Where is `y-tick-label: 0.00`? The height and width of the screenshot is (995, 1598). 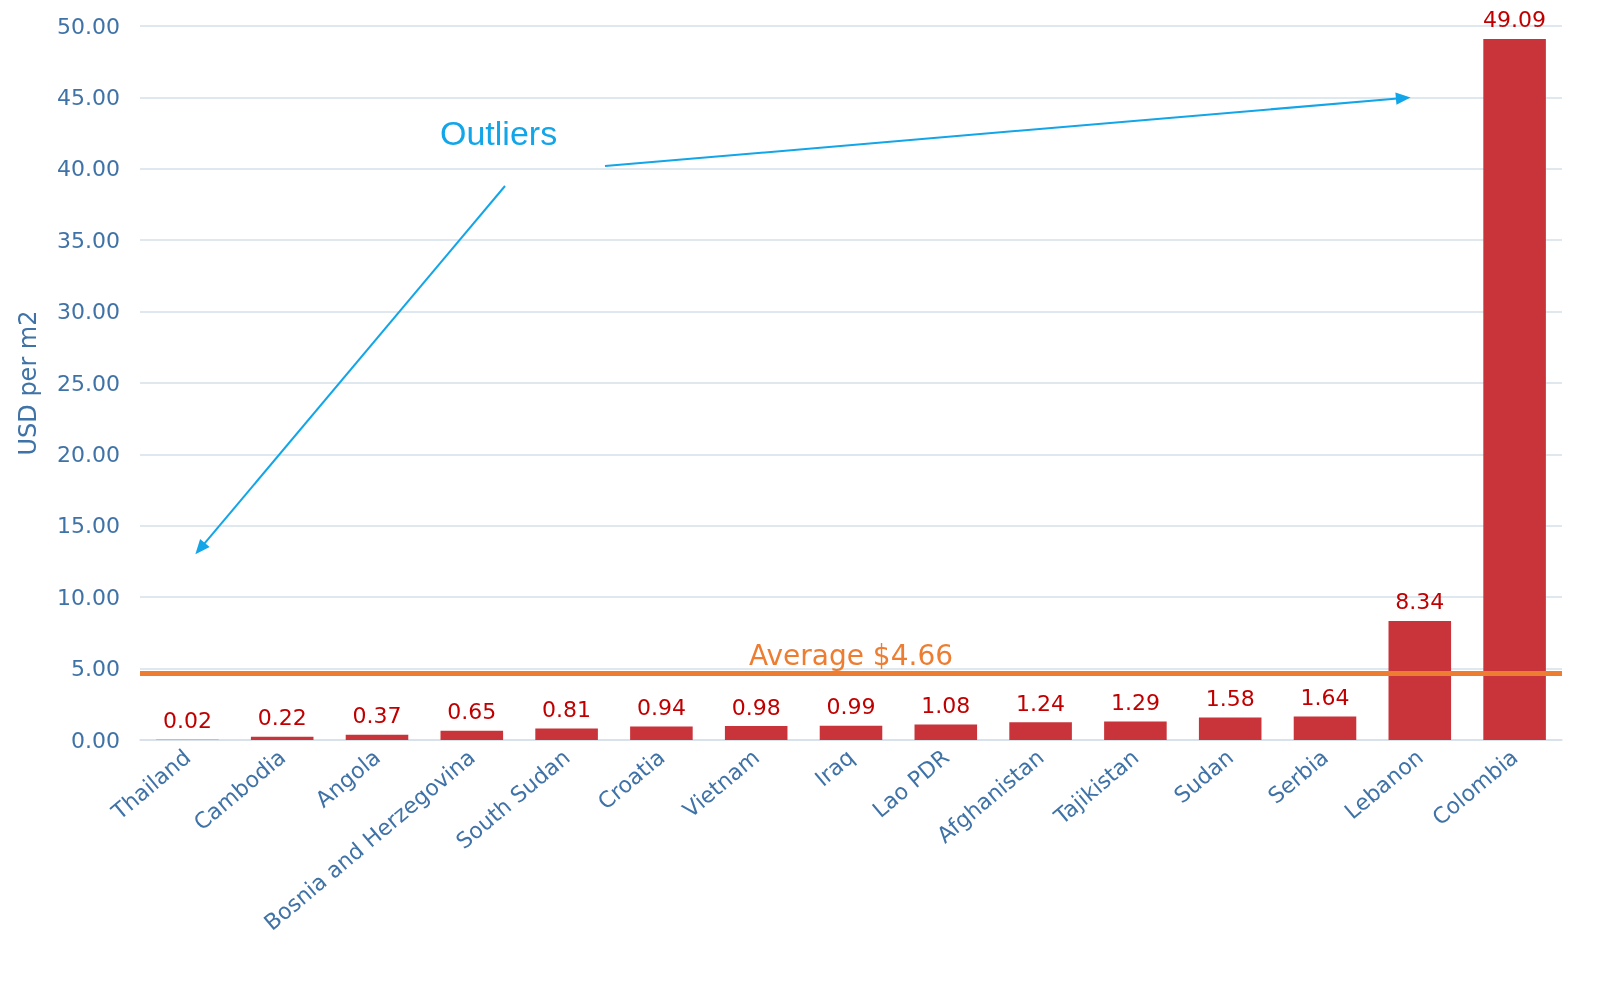
y-tick-label: 0.00 is located at coordinates (95, 740).